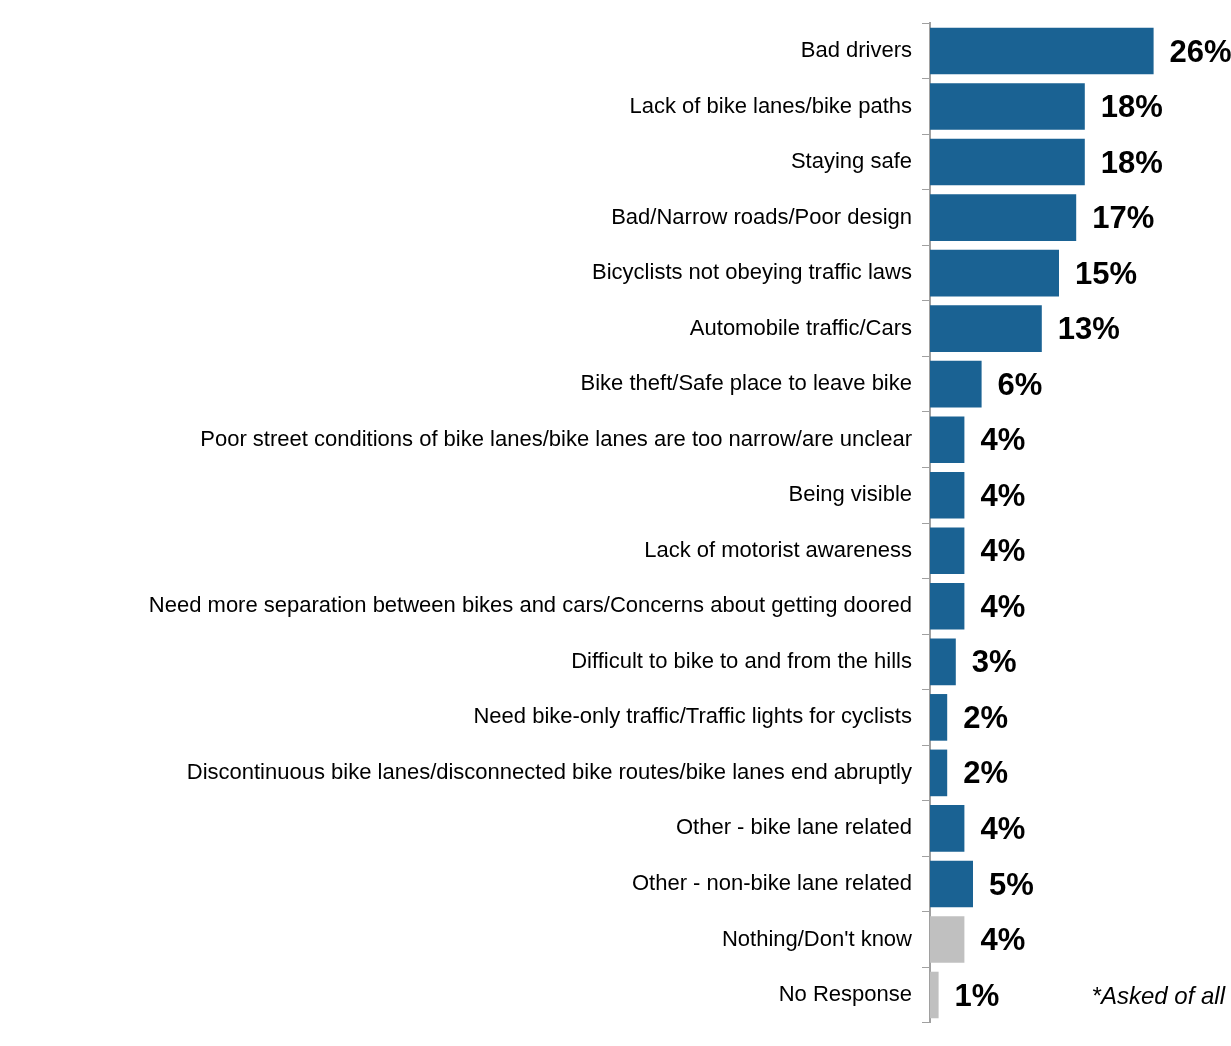 This screenshot has width=1231, height=1046. What do you see at coordinates (770, 105) in the screenshot?
I see `y-tick-label: Lack of bike lanes/bike paths` at bounding box center [770, 105].